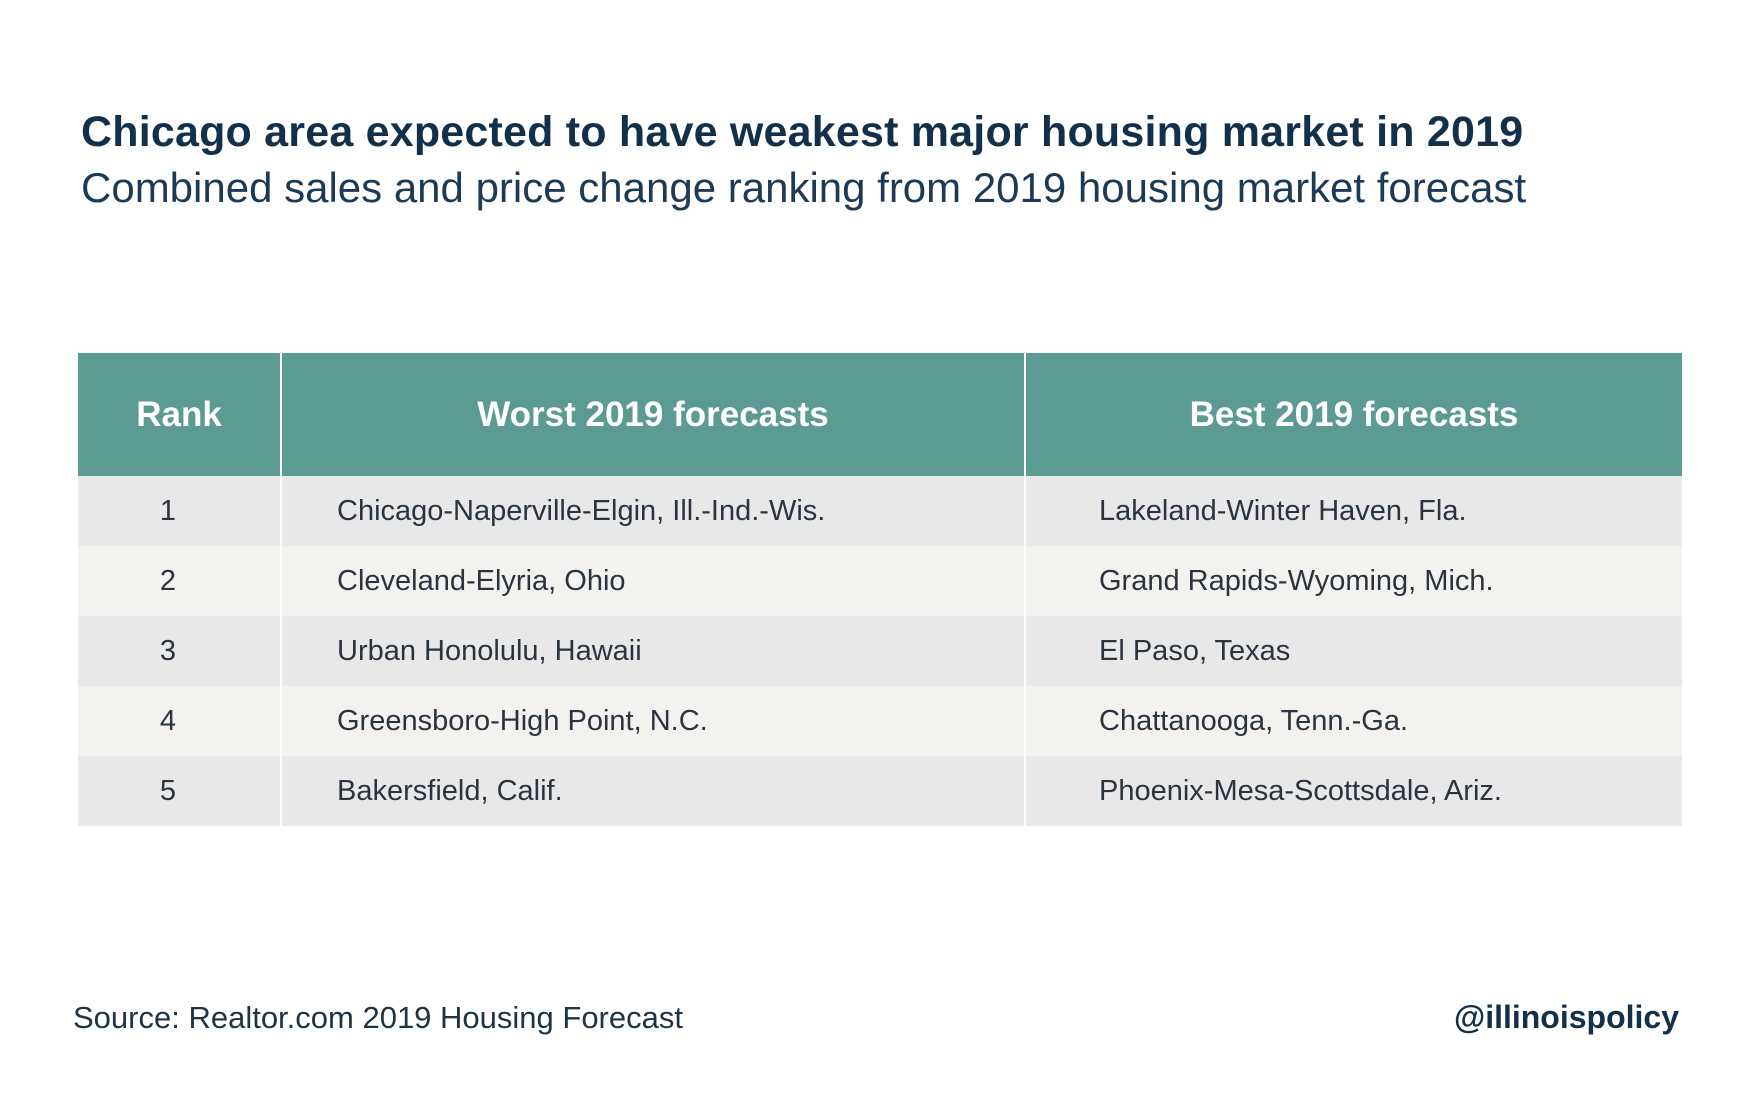  I want to click on best-forecast-cell: Chattanooga, Tenn.-Ga., so click(1353, 721).